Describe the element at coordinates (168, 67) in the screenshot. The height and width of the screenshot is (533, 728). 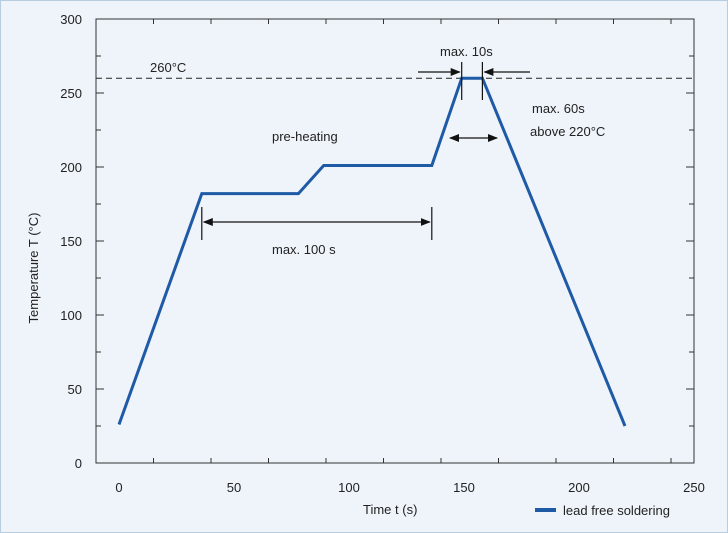
I see `reference-line-label: 260°C` at that location.